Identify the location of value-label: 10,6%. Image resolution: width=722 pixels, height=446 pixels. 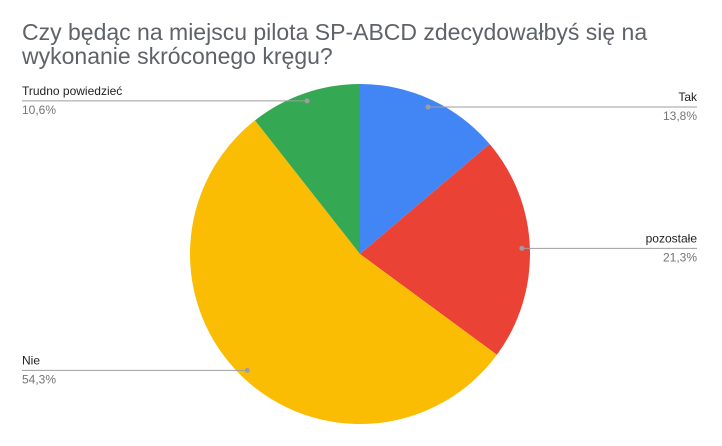
(39, 110).